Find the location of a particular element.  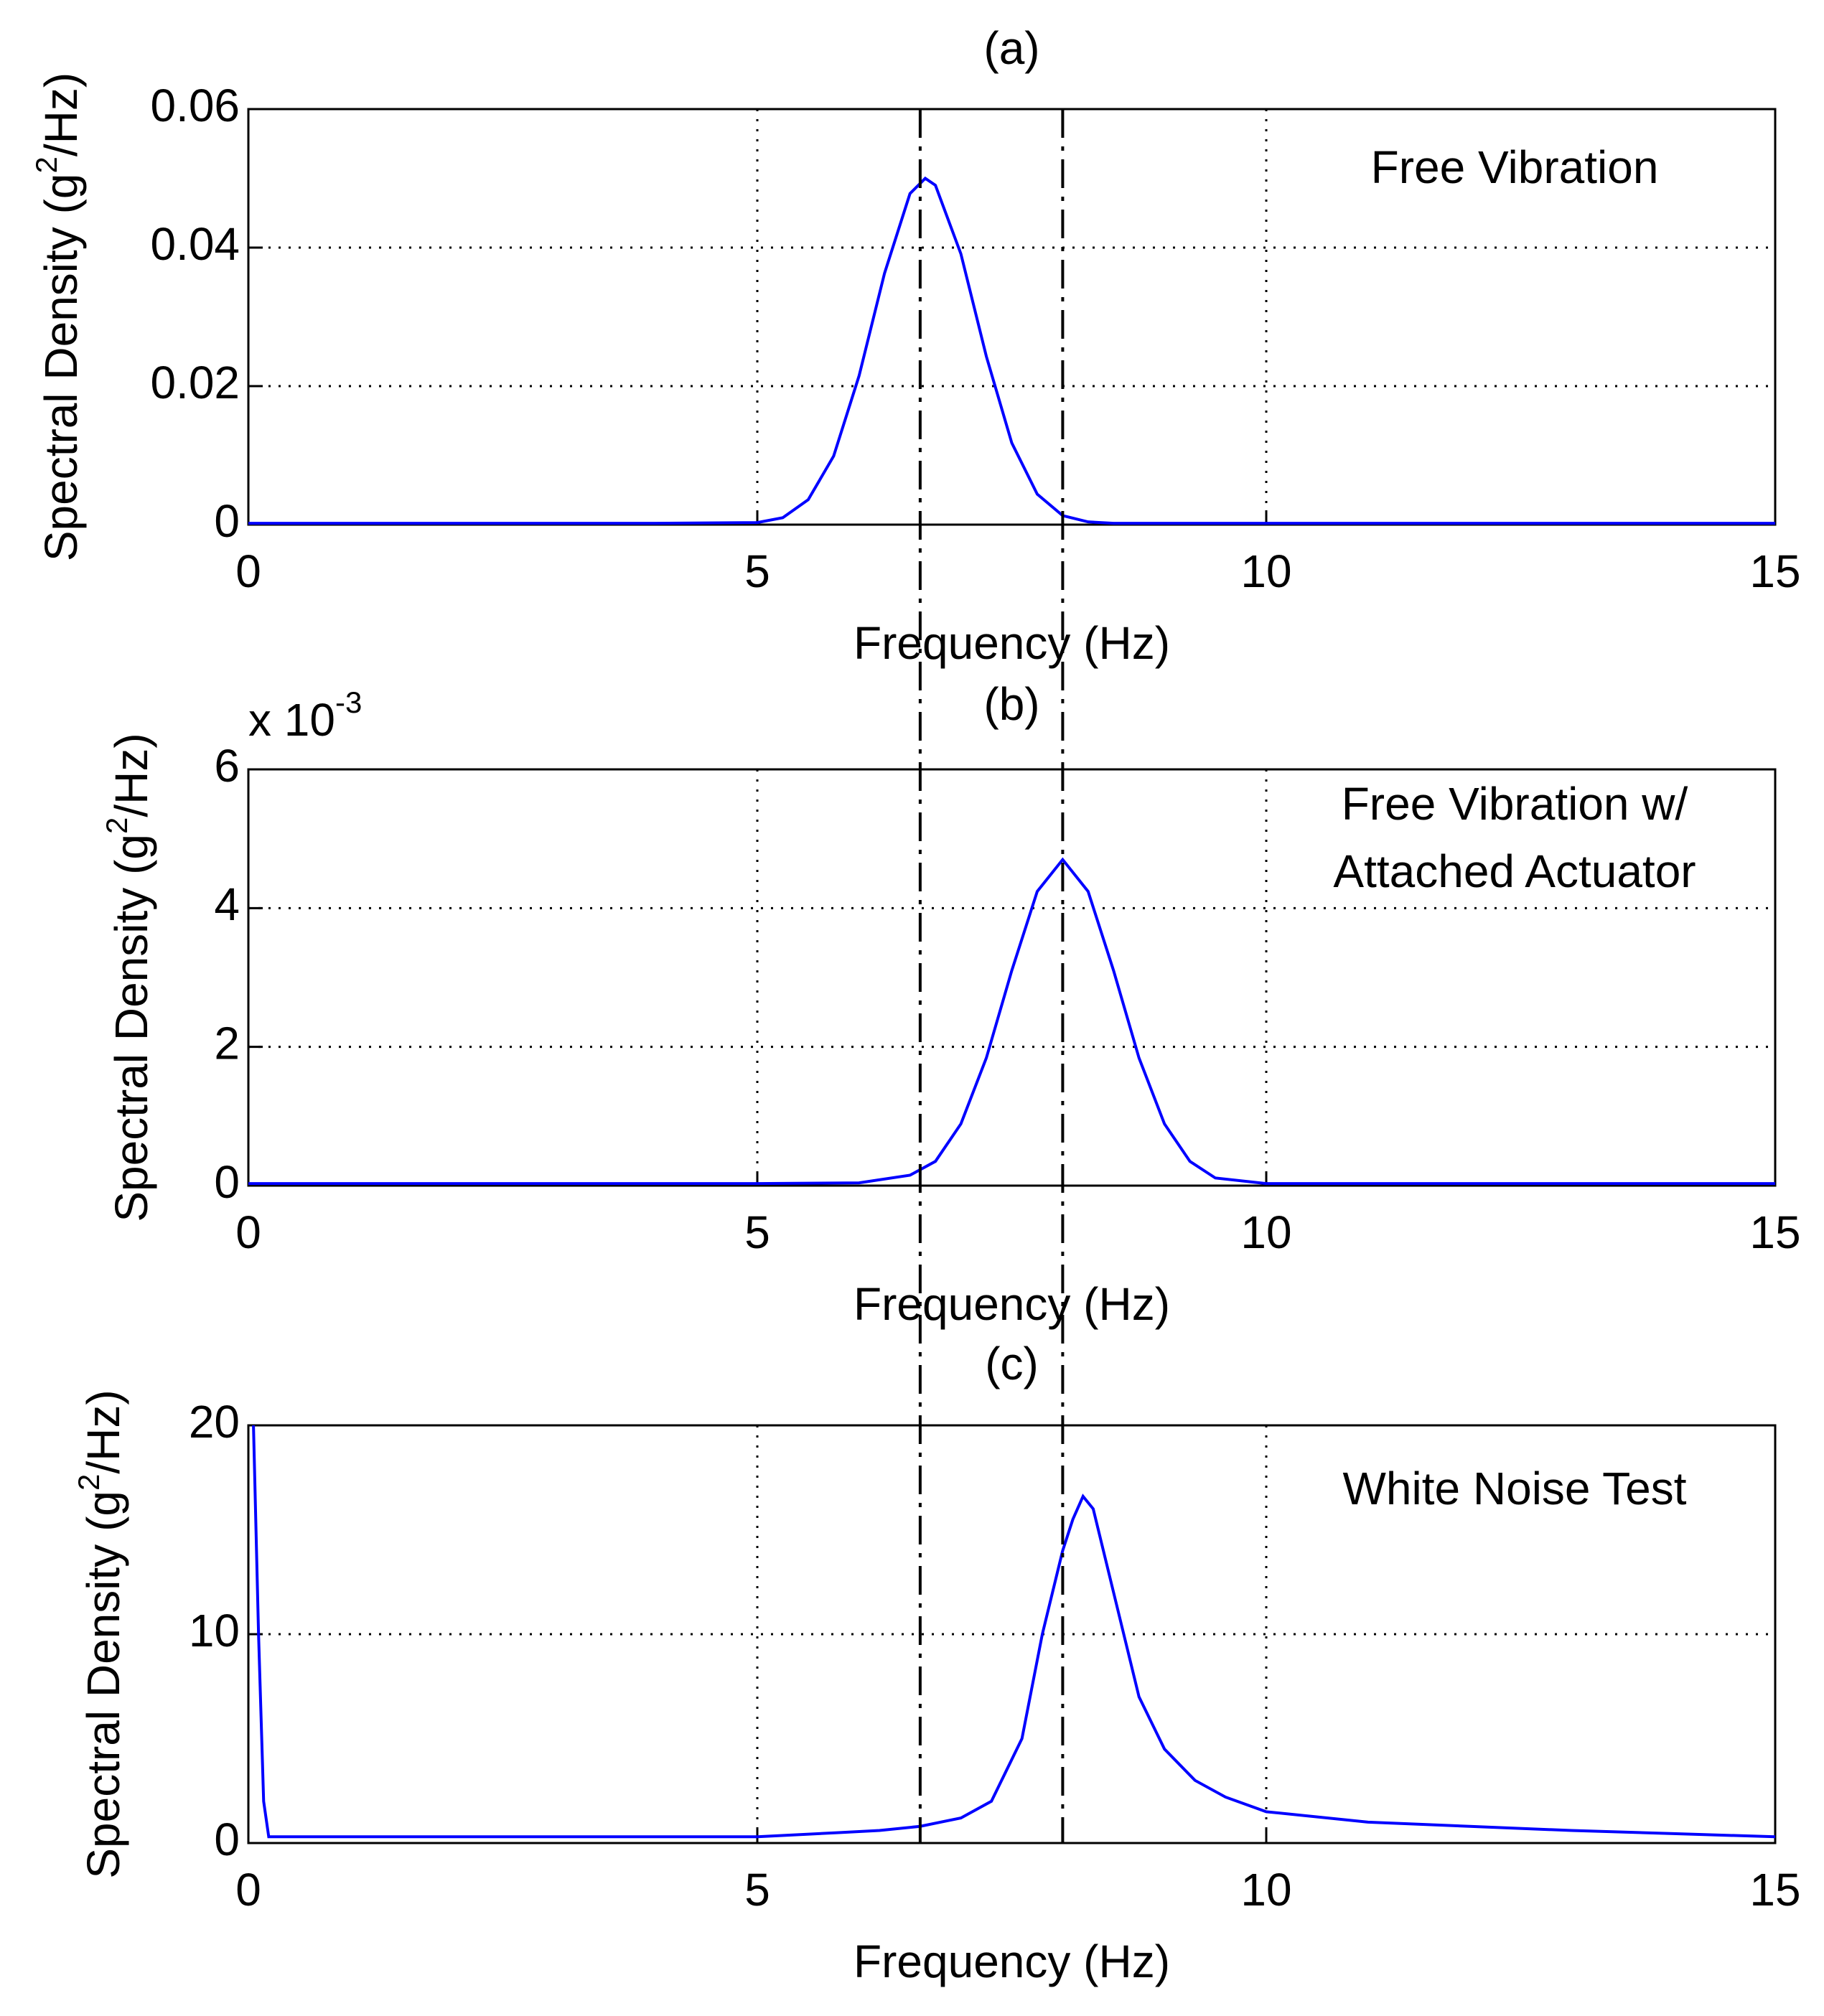

y-tick-label: 0.04 is located at coordinates (195, 244).